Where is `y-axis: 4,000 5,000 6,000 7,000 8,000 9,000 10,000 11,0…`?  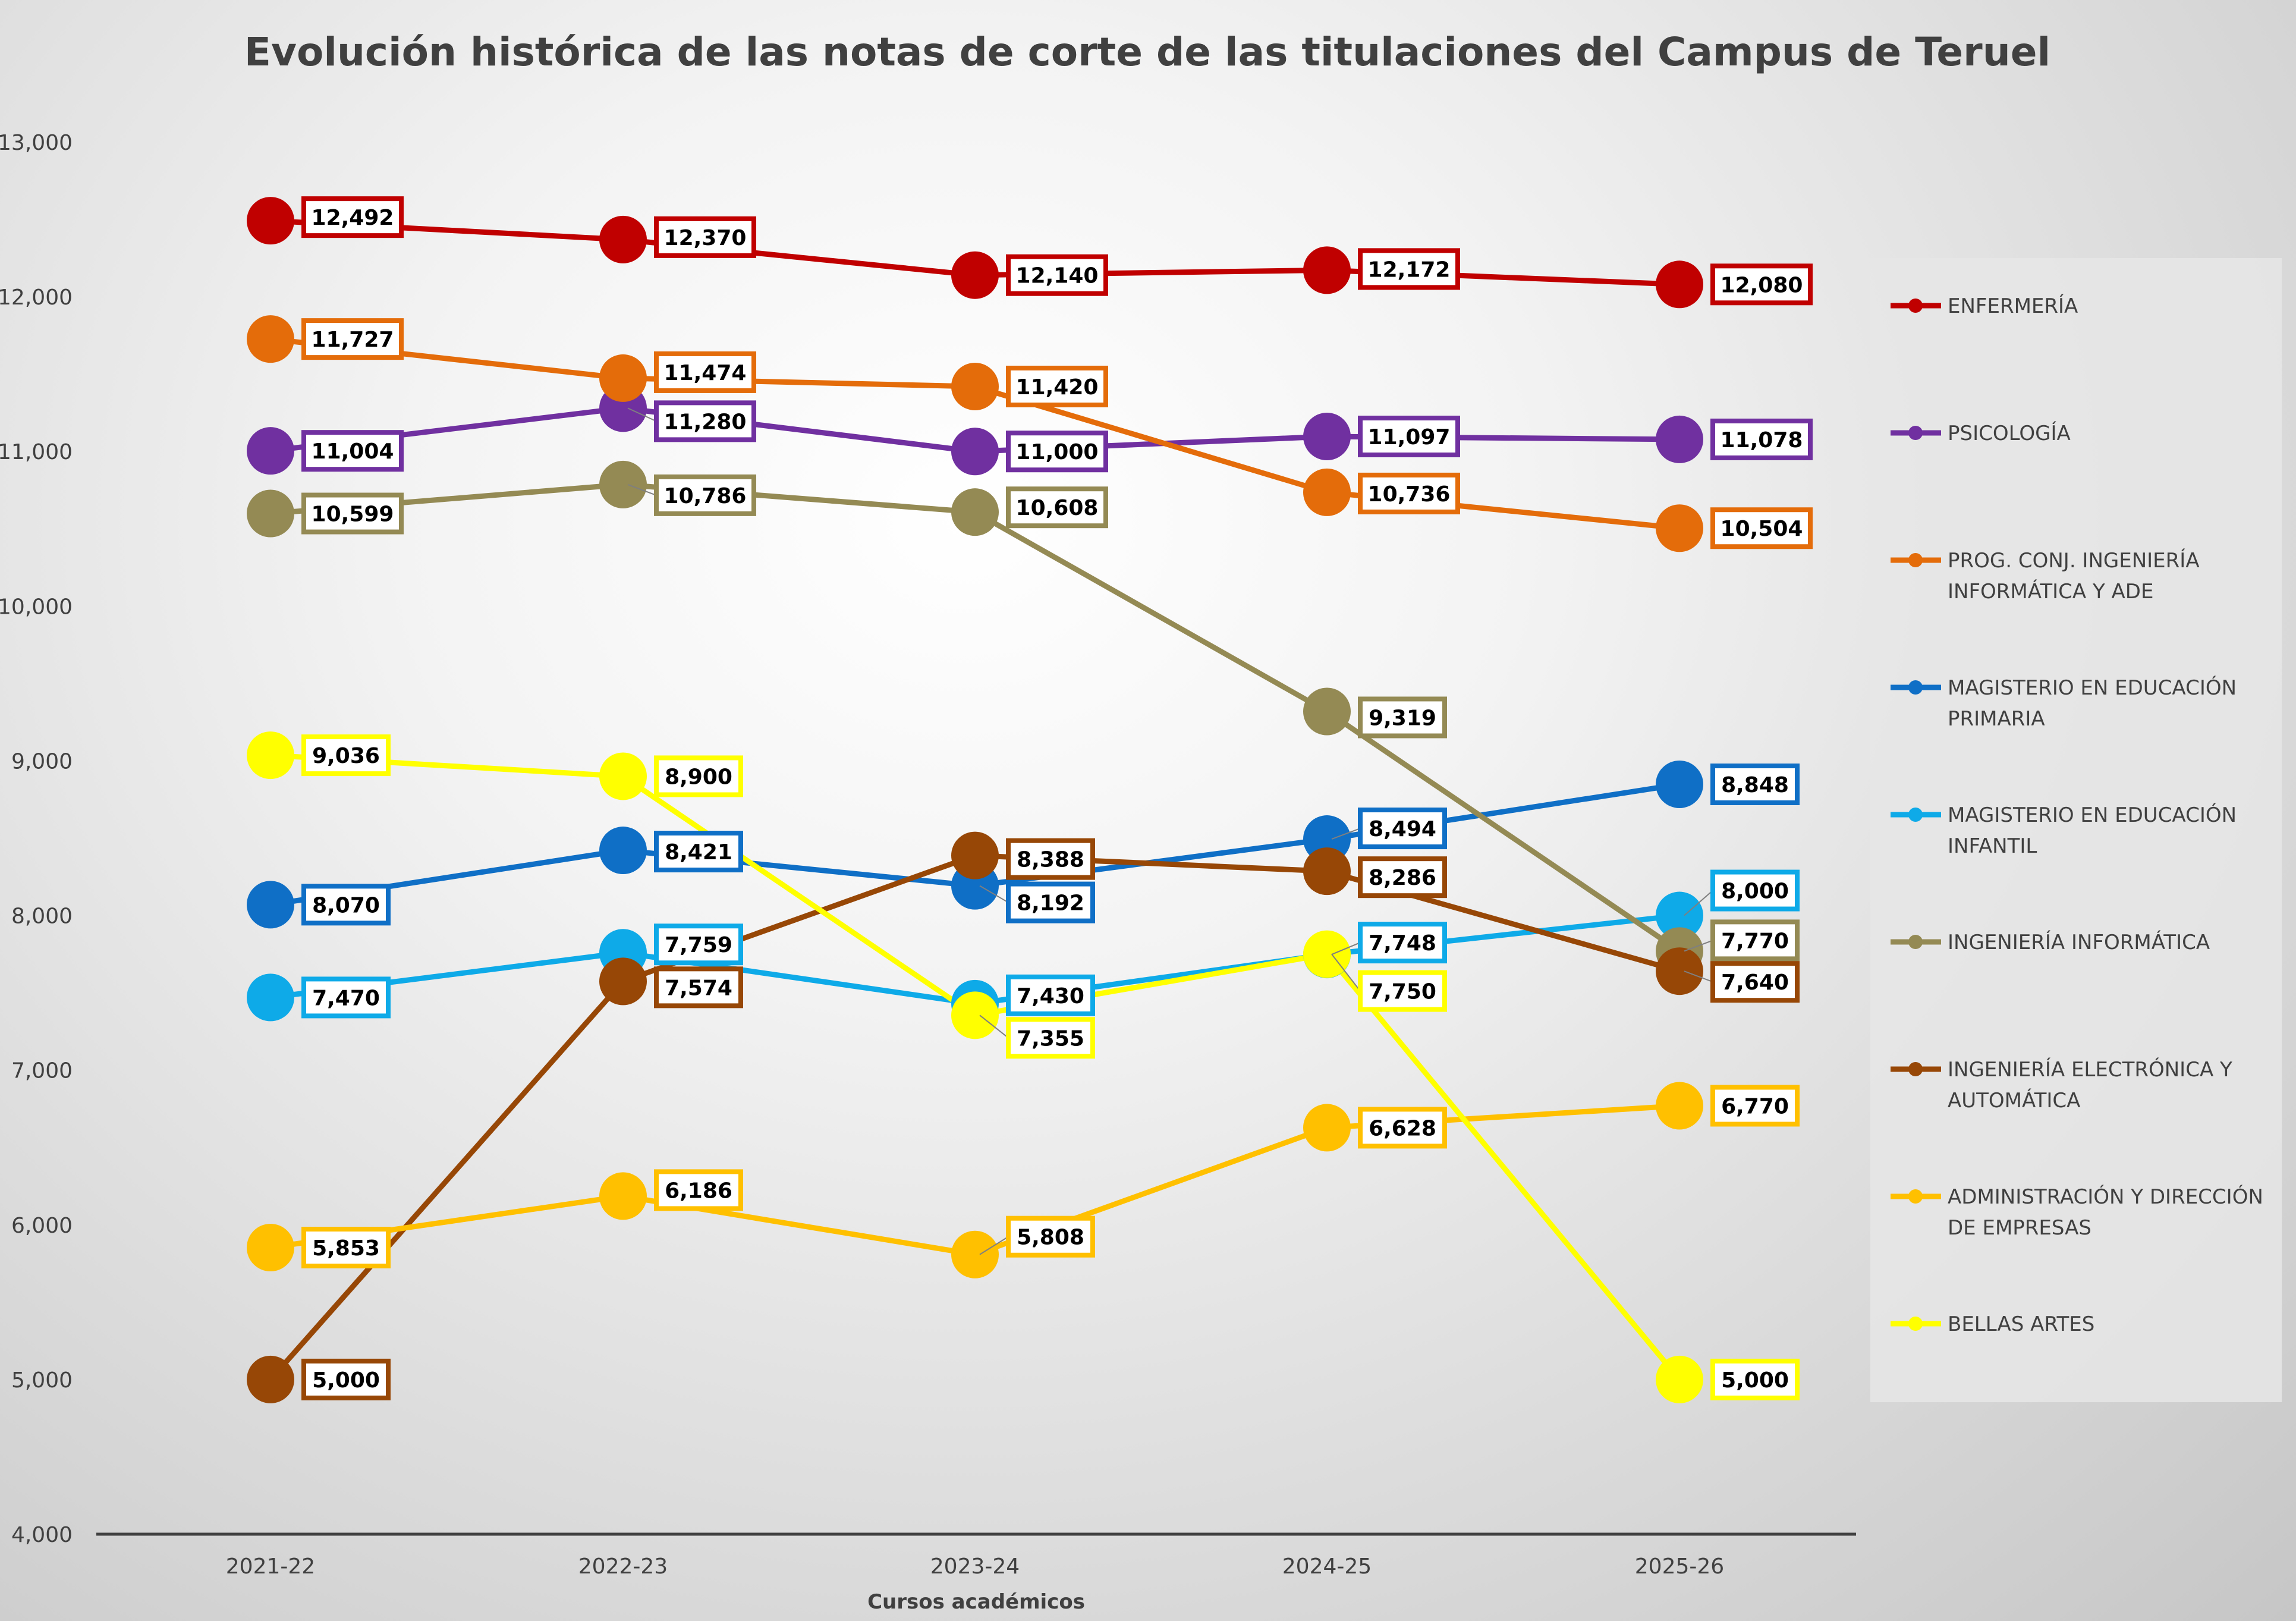 y-axis: 4,000 5,000 6,000 7,000 8,000 9,000 10,000 11,0… is located at coordinates (36, 839).